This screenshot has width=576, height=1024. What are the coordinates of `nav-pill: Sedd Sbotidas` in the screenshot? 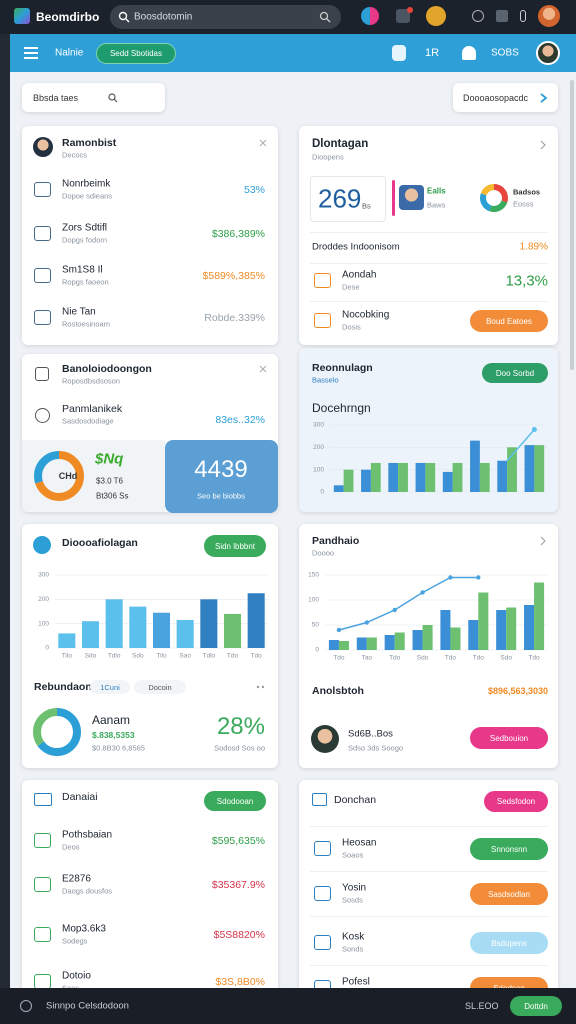 It's located at (136, 53).